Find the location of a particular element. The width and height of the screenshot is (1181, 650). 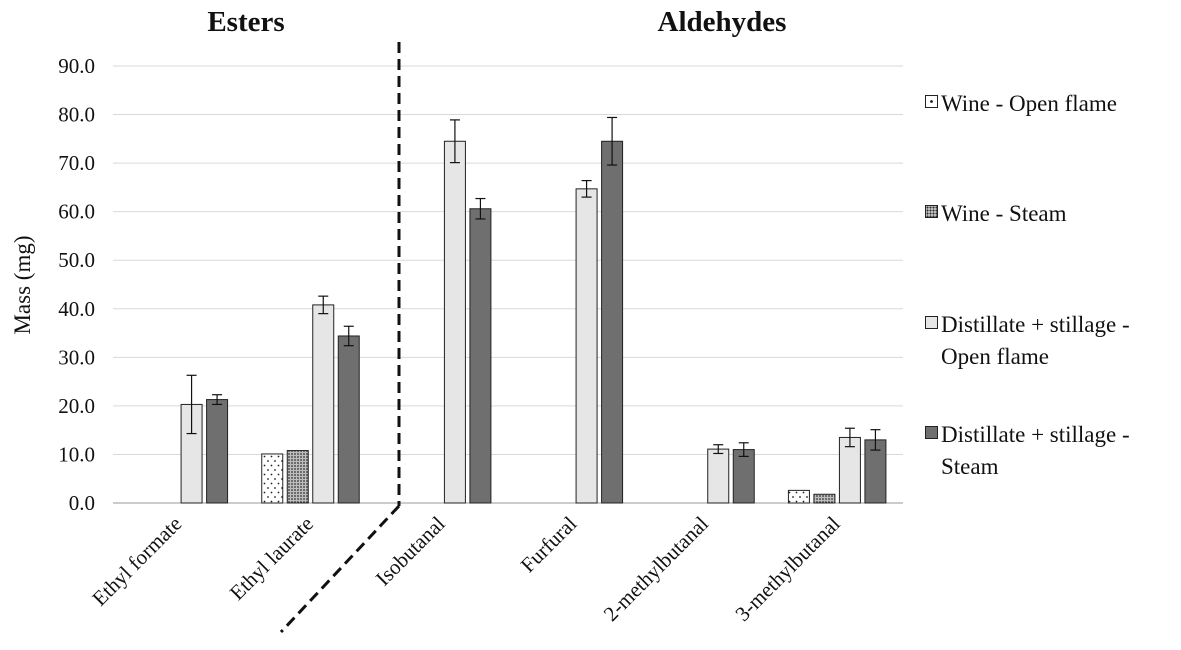

group-label-aldehydes: Aldehydes is located at coordinates (722, 22).